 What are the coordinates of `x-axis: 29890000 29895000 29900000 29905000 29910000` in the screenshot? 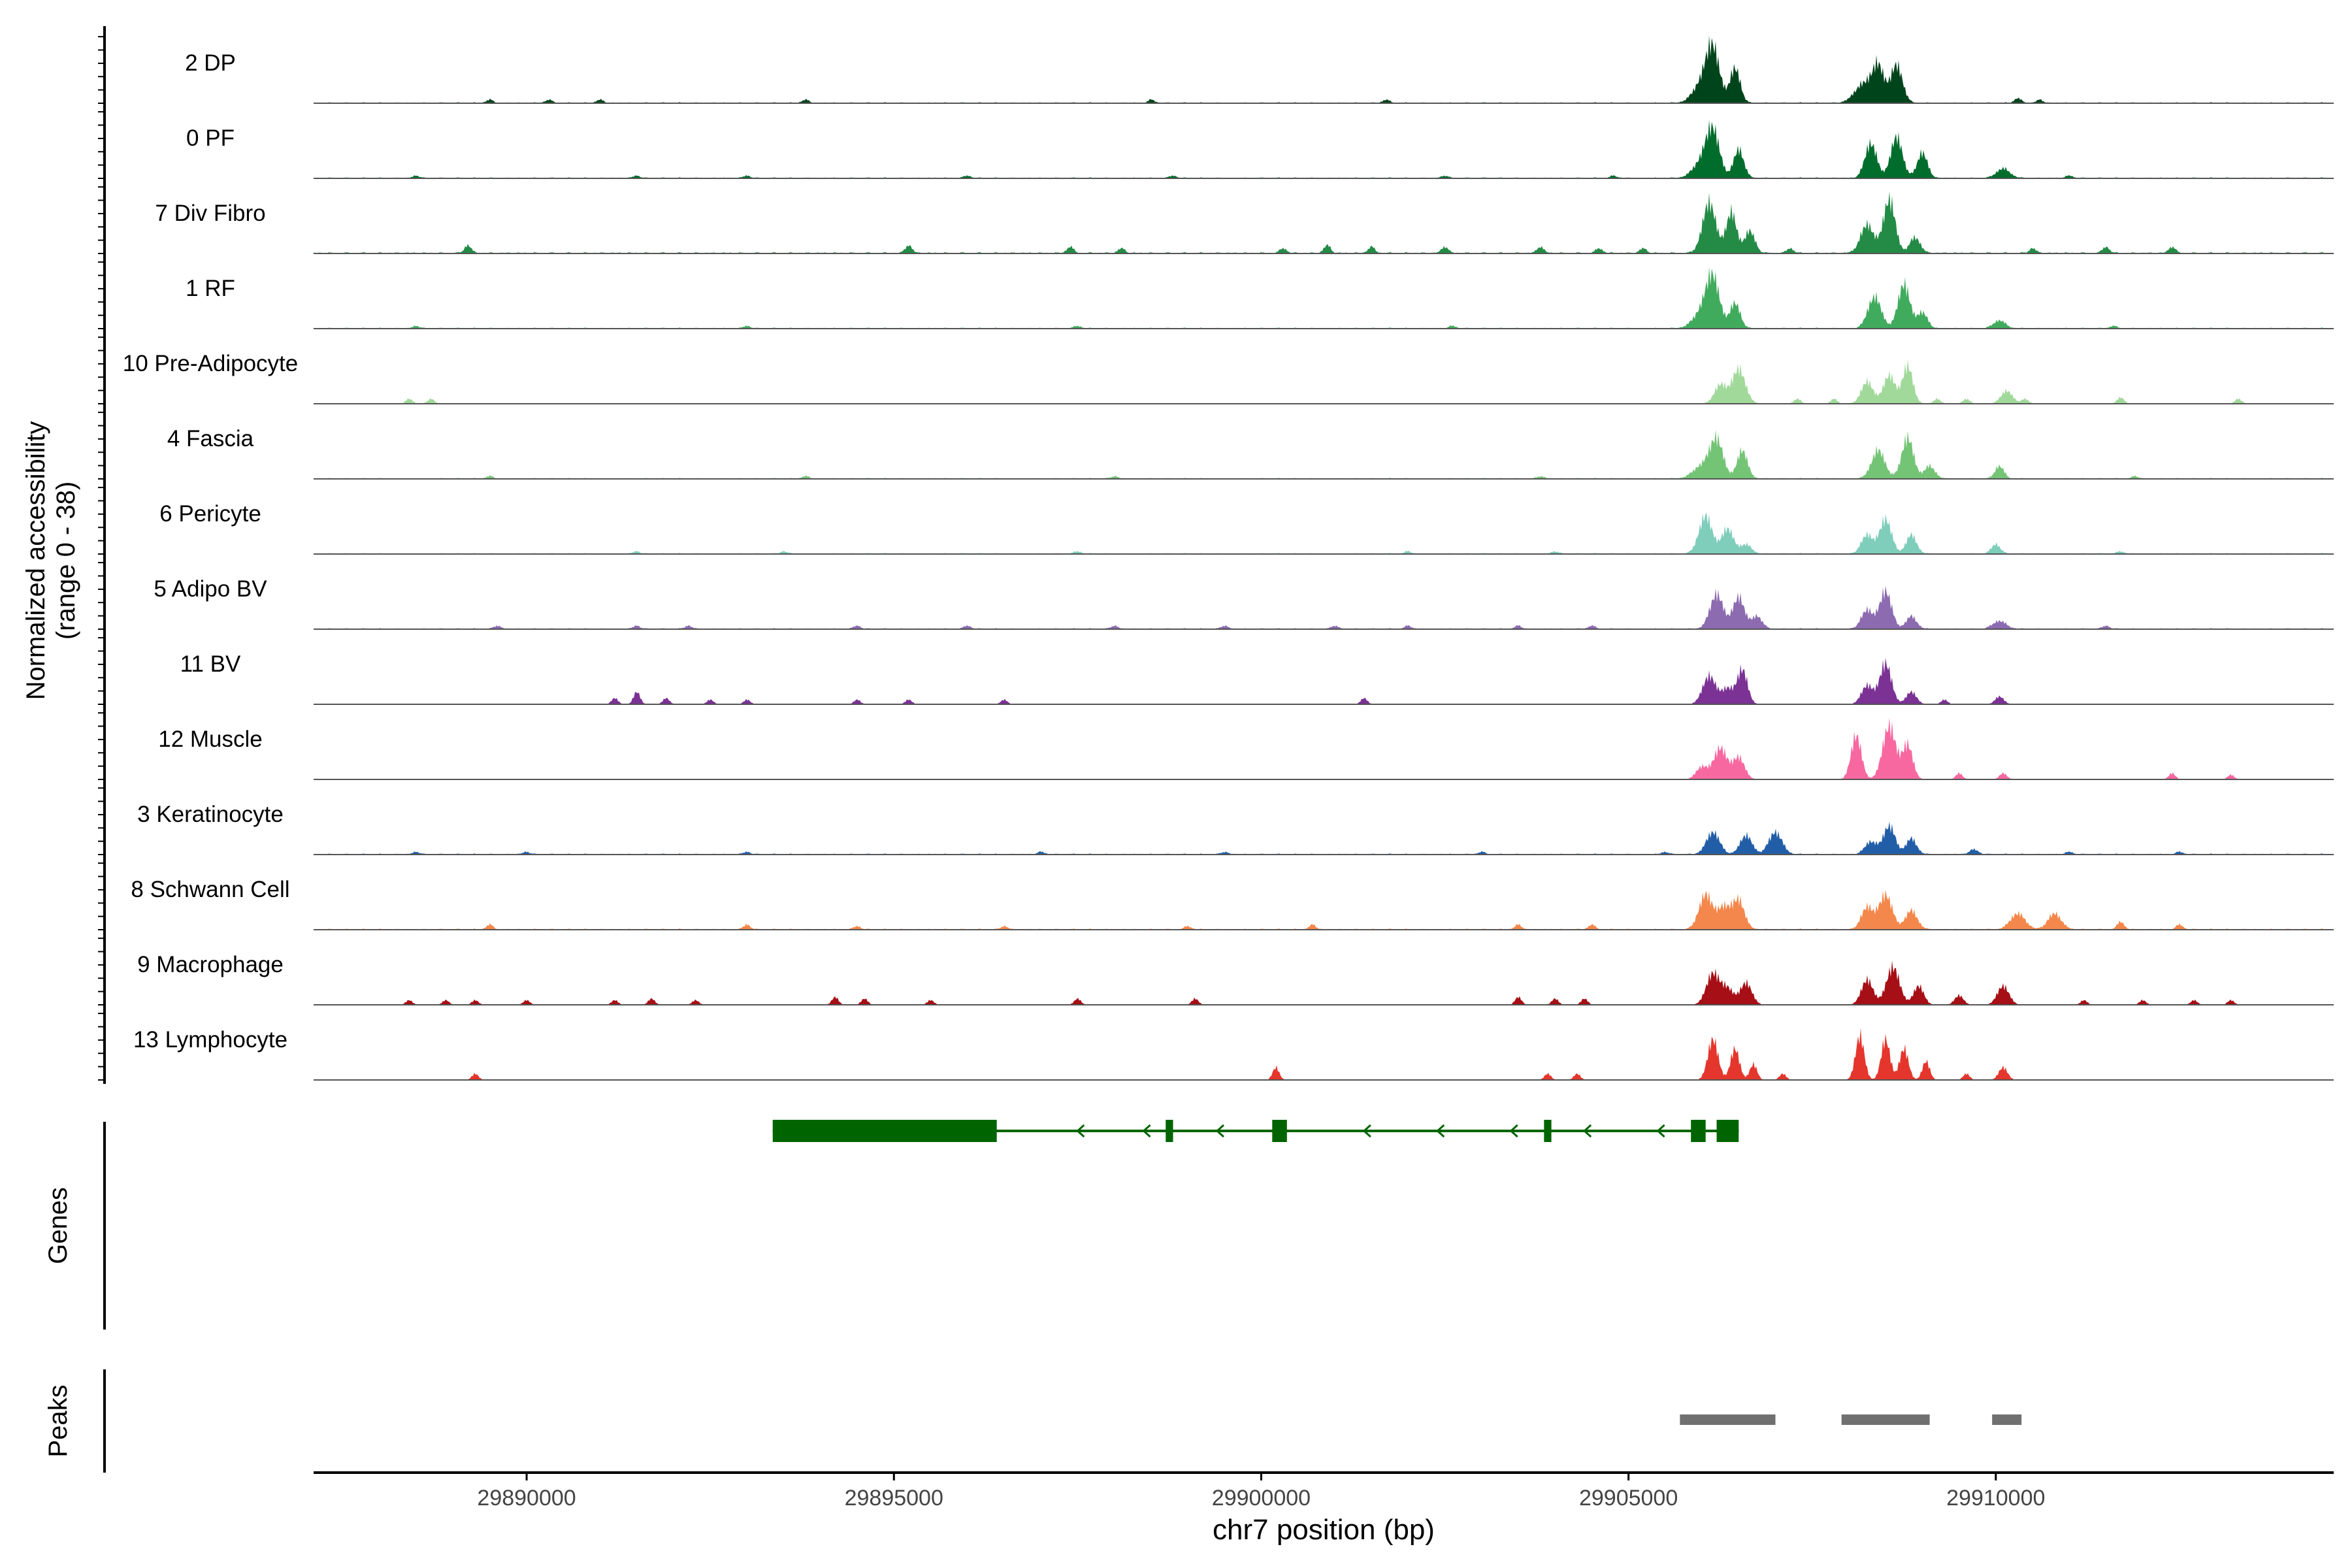 It's located at (1261, 1492).